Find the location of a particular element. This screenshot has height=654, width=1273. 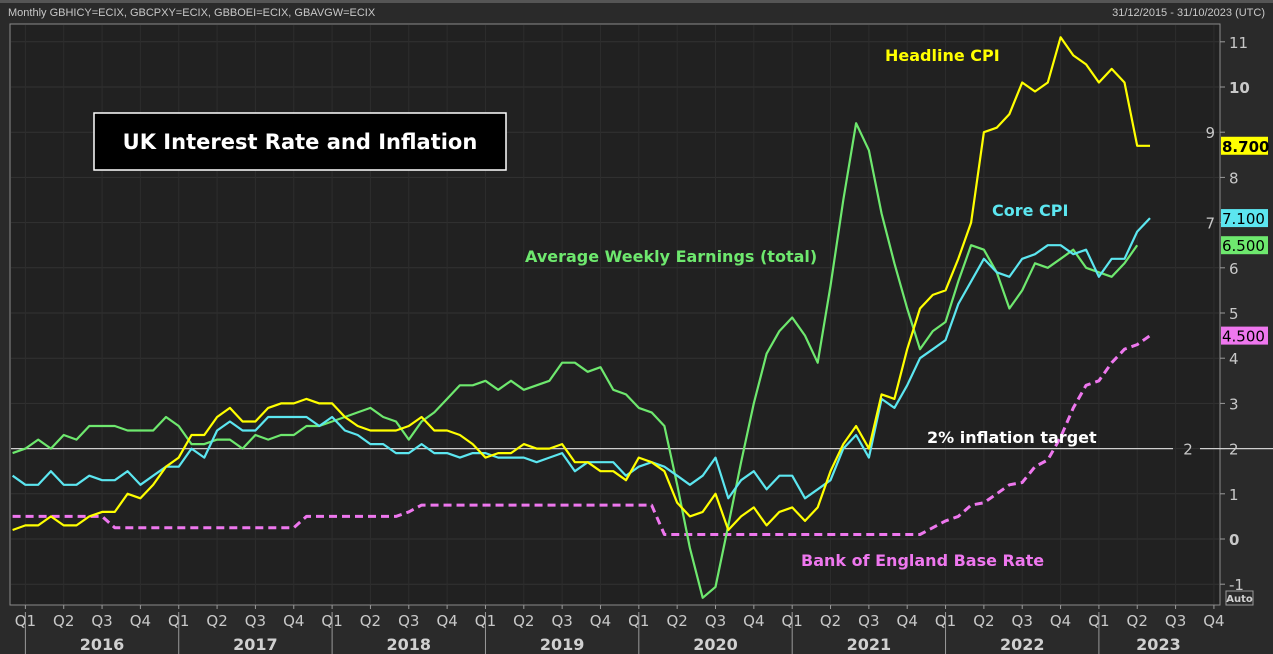

x-year-label: 2016 is located at coordinates (102, 644).